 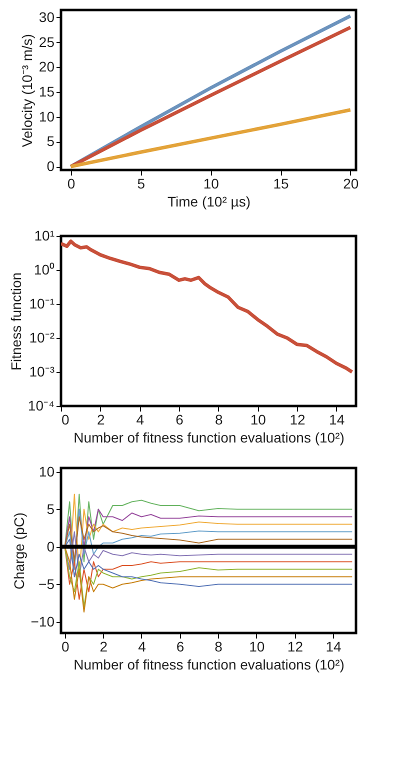 I want to click on y-tick-label: 20, so click(x=46, y=66).